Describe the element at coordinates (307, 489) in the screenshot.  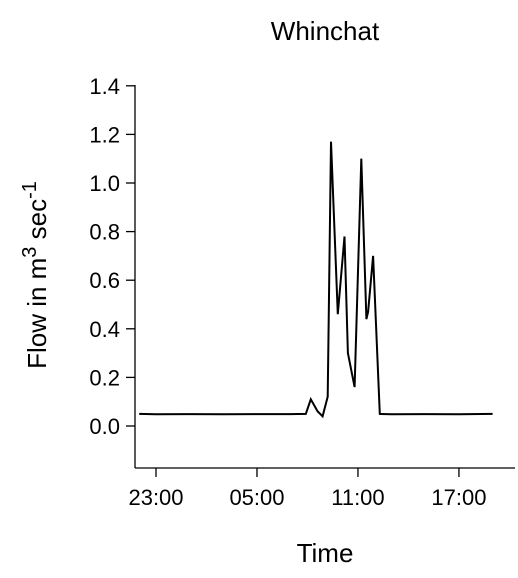
I see `x-ticks: 23:00 05:00 11:00 17:00` at that location.